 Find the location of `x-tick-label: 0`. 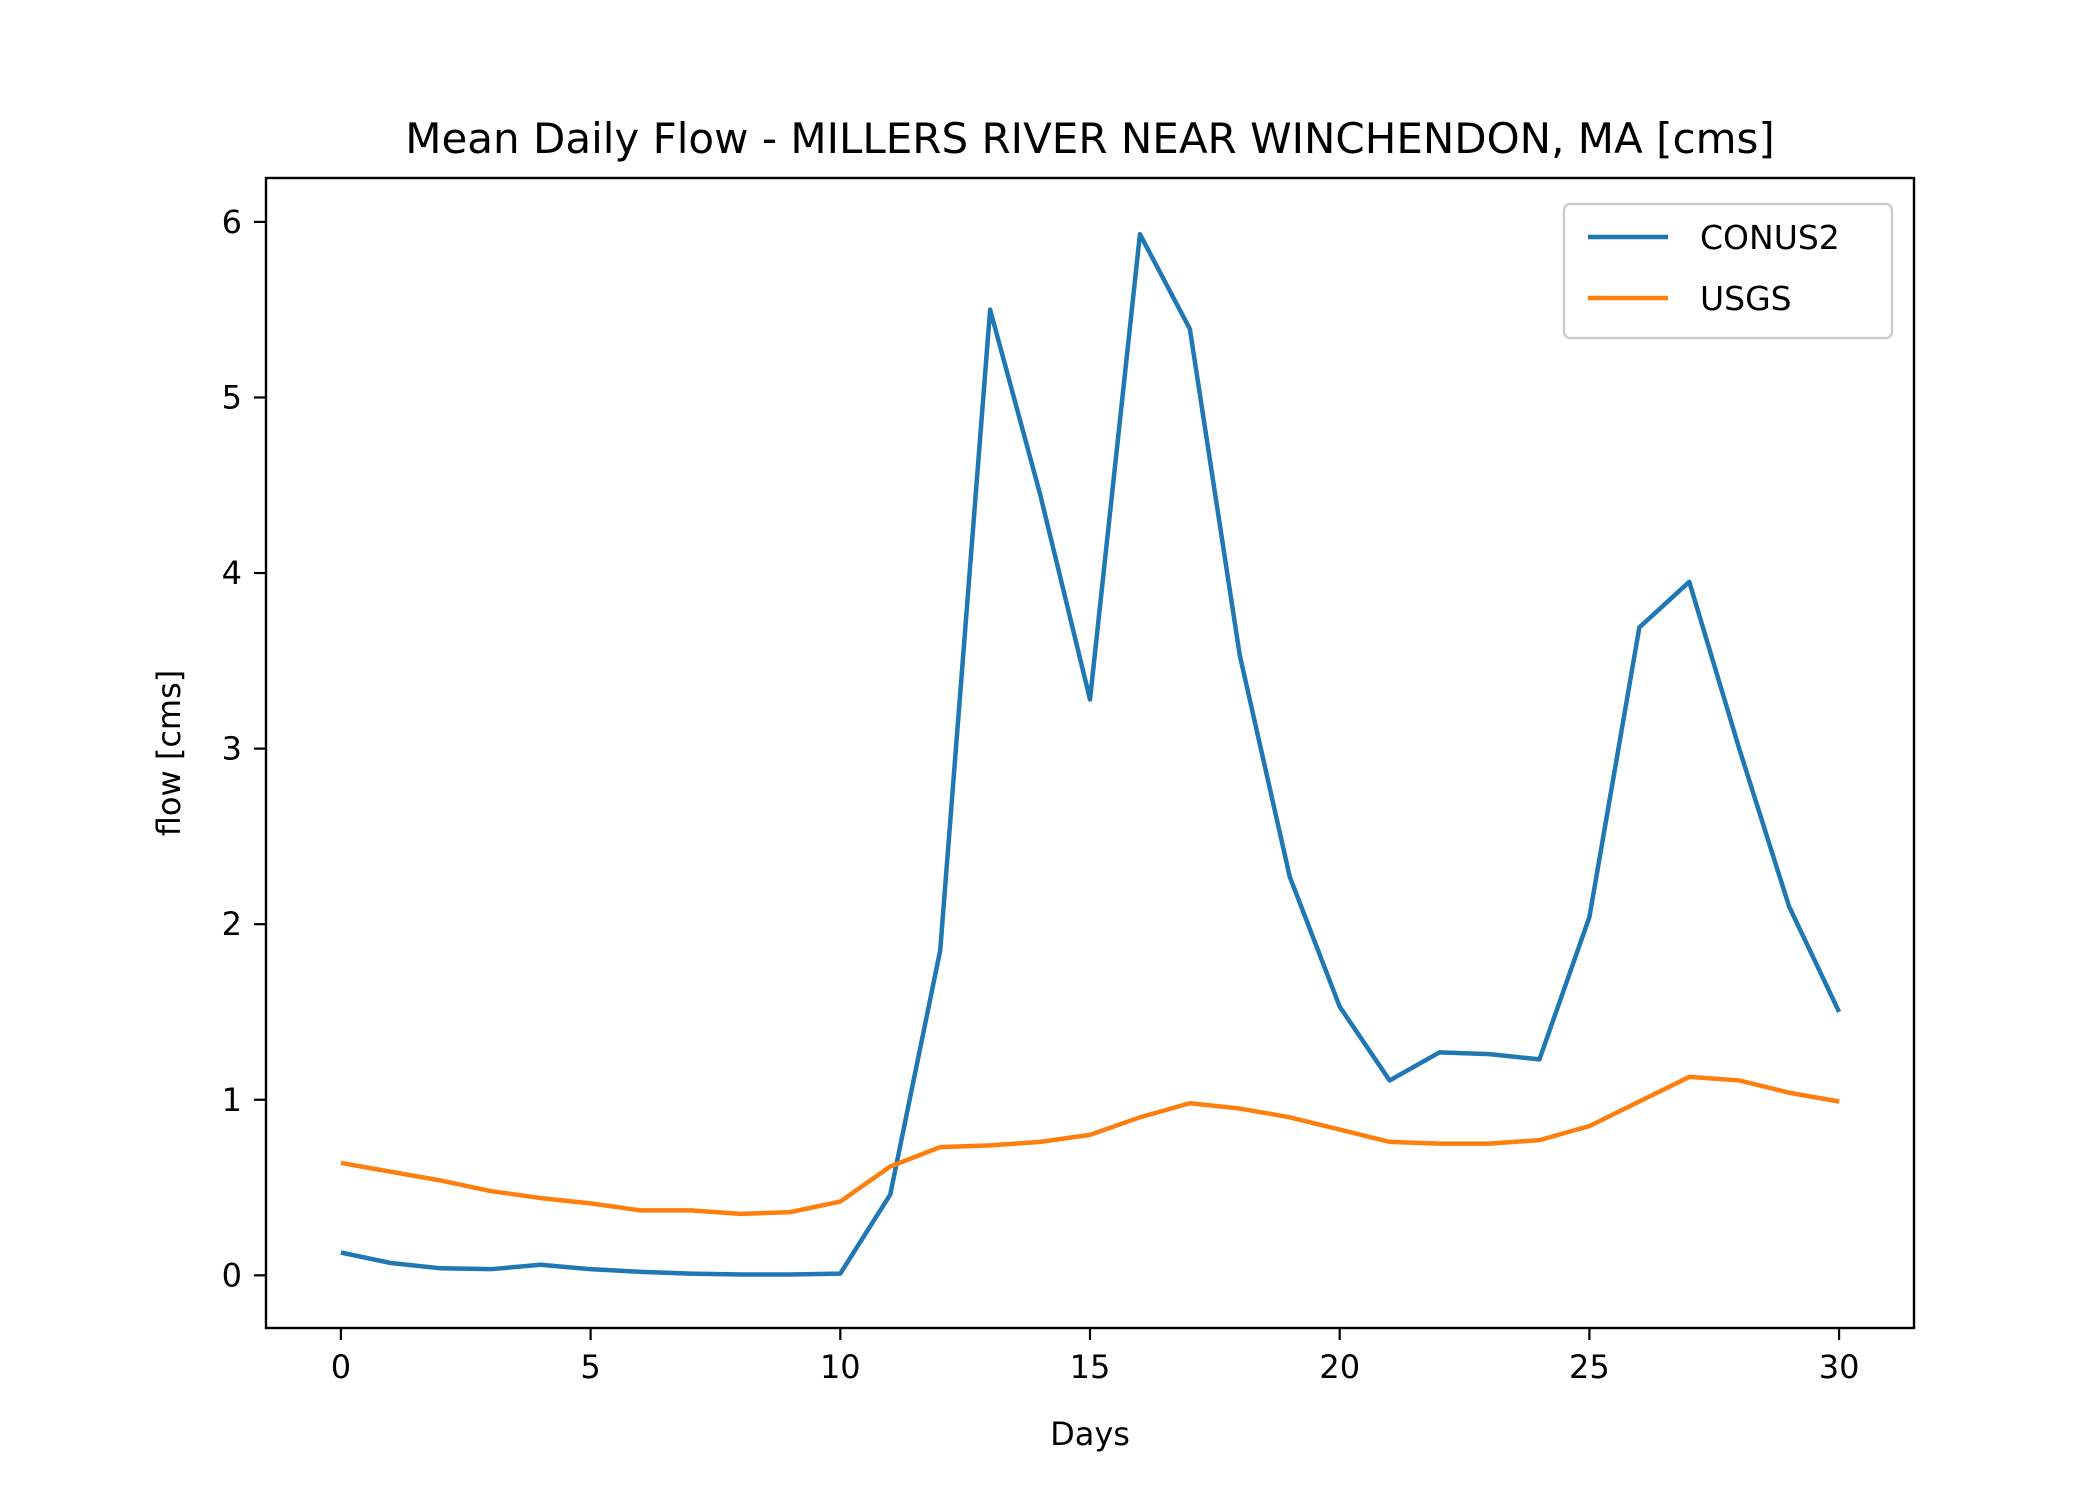

x-tick-label: 0 is located at coordinates (341, 1367).